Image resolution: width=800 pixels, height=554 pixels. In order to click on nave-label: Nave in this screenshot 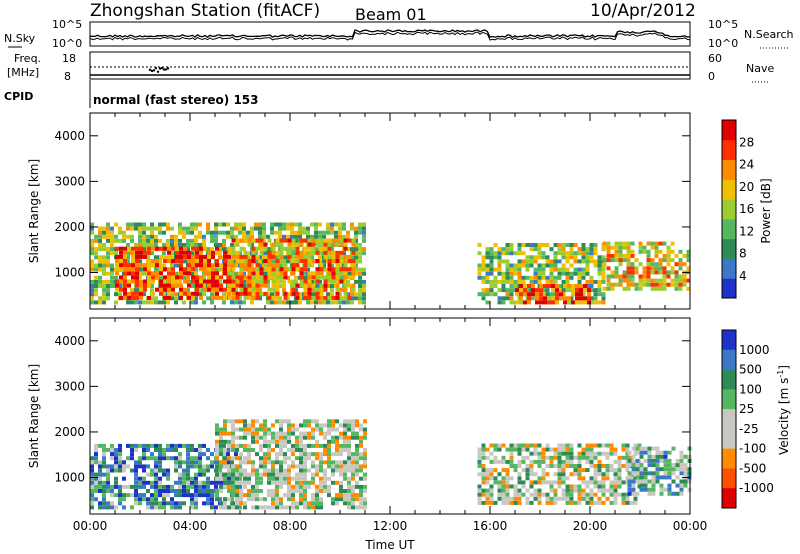, I will do `click(760, 68)`.